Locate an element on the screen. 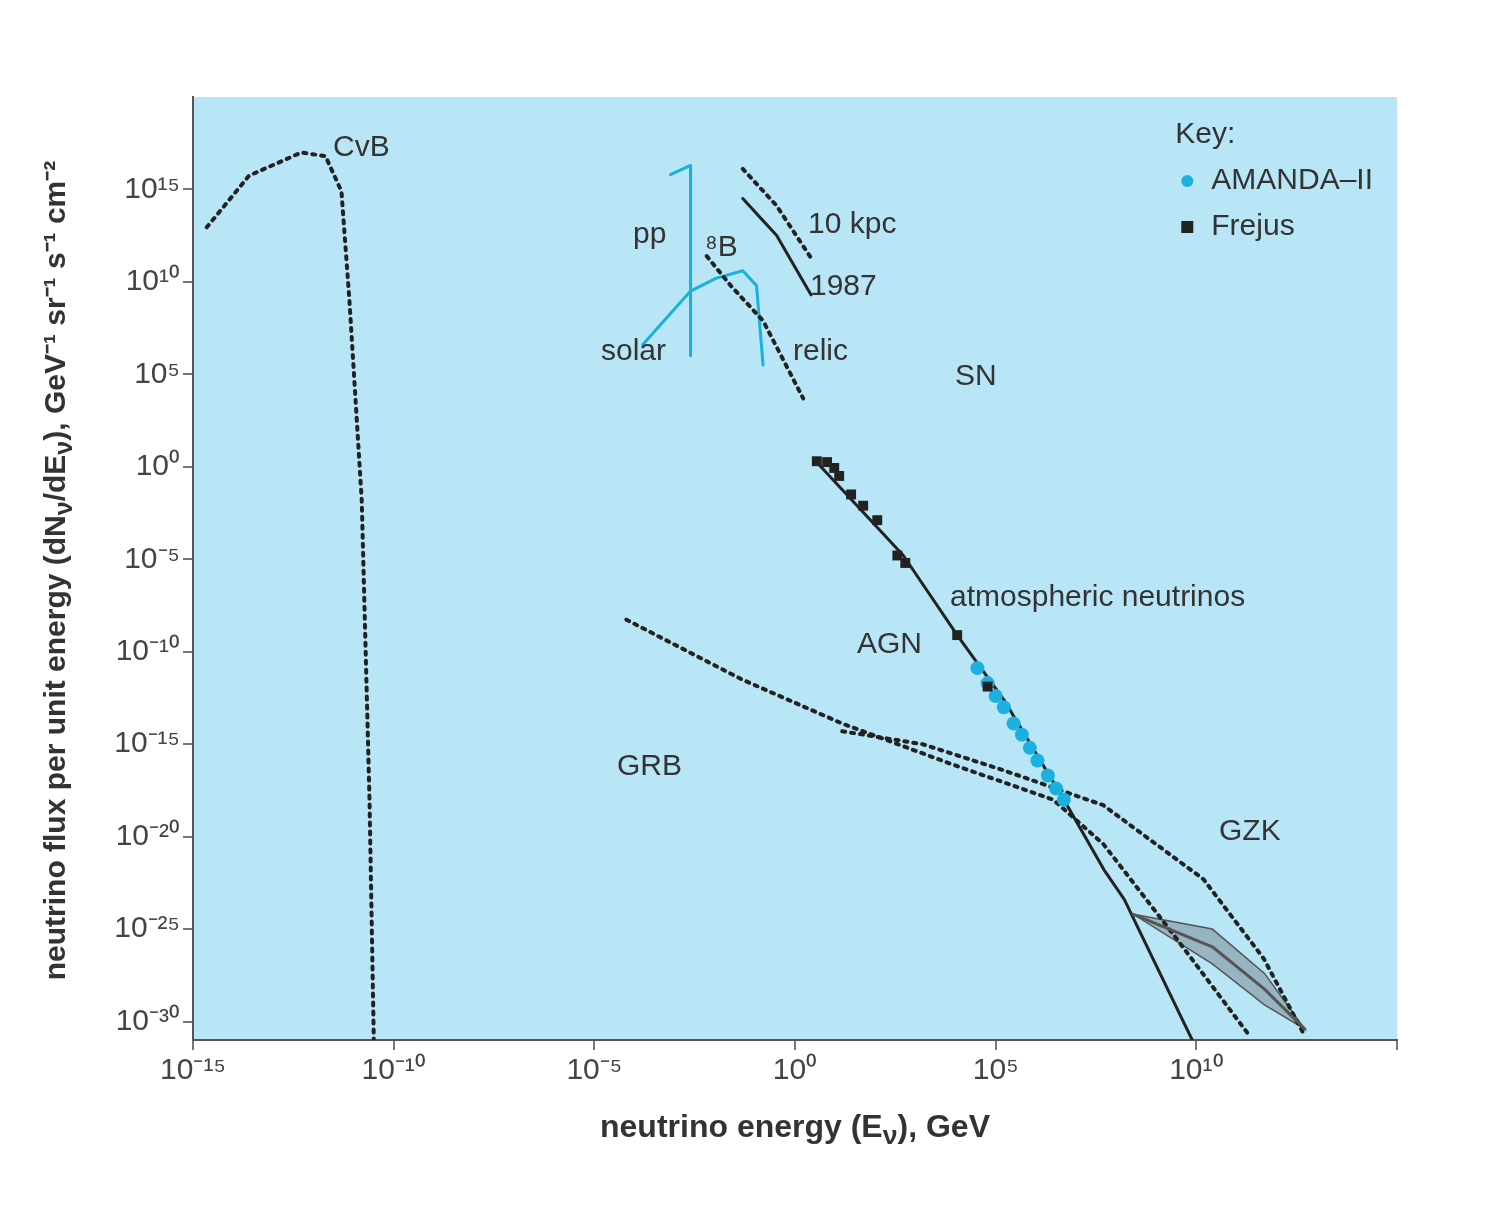  annotation: atmospheric neutrinos is located at coordinates (1098, 596).